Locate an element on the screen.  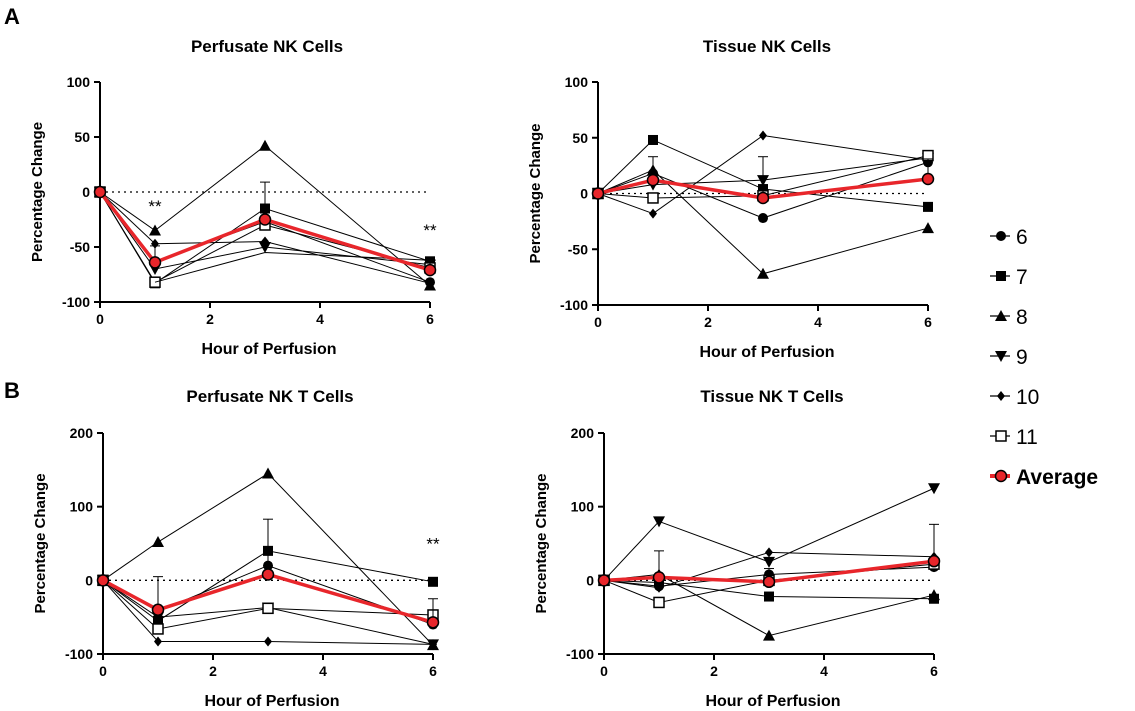
chart-title: Tissue NK T Cells is located at coordinates (771, 396).